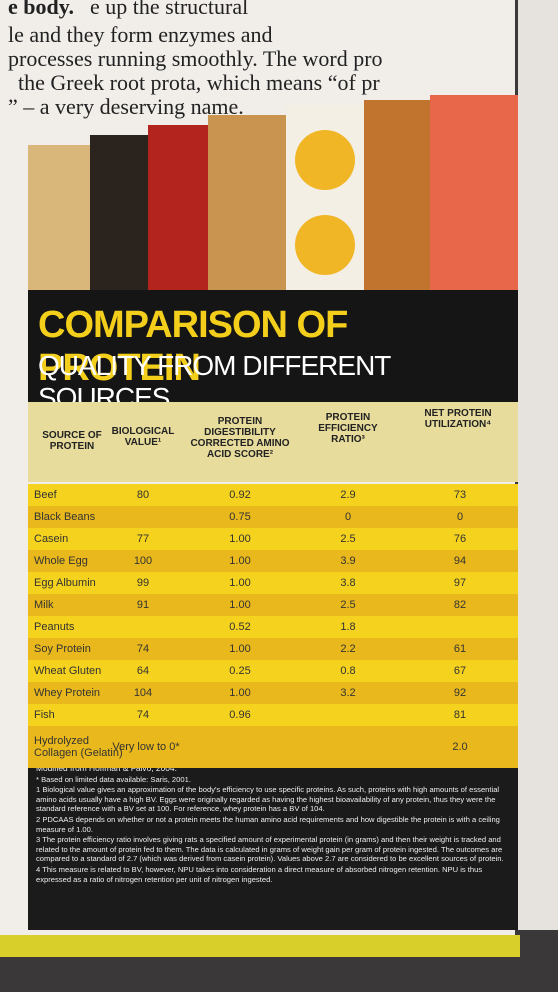 The image size is (558, 992). I want to click on salmon, so click(474, 200).